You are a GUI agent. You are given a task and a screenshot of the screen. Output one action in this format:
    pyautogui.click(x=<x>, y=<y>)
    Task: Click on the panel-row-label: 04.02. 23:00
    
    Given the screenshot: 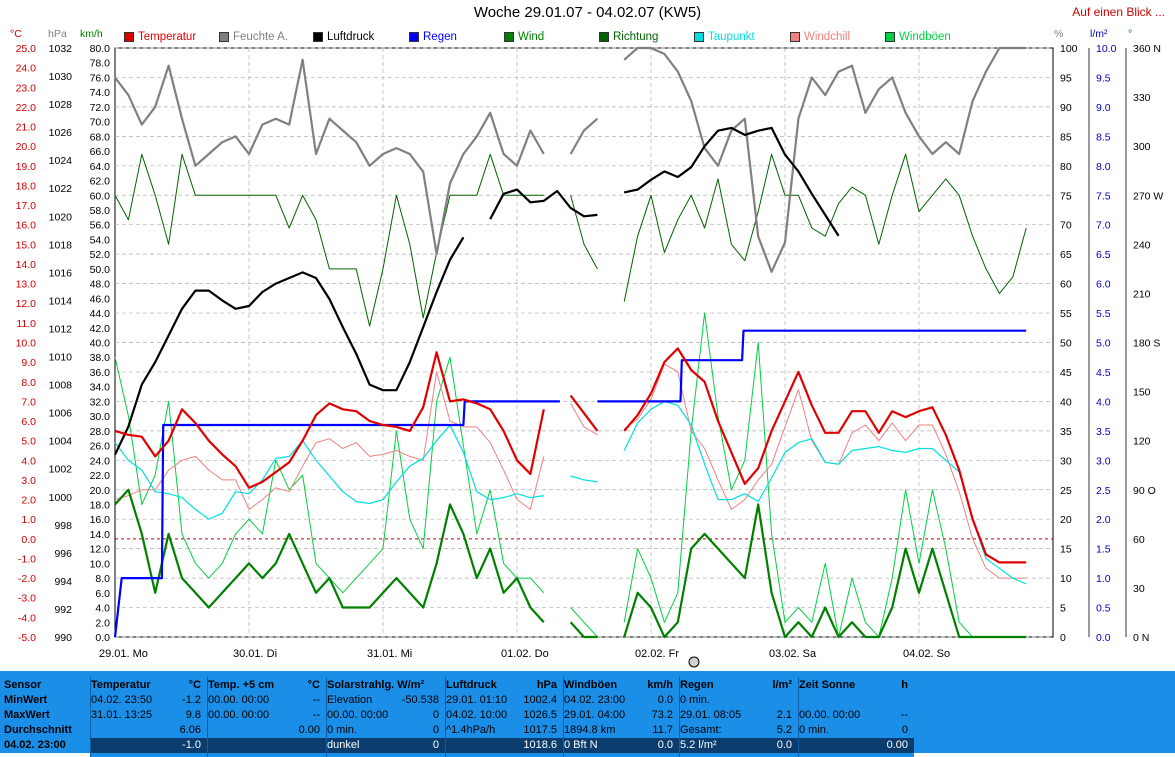 What is the action you would take?
    pyautogui.click(x=595, y=700)
    